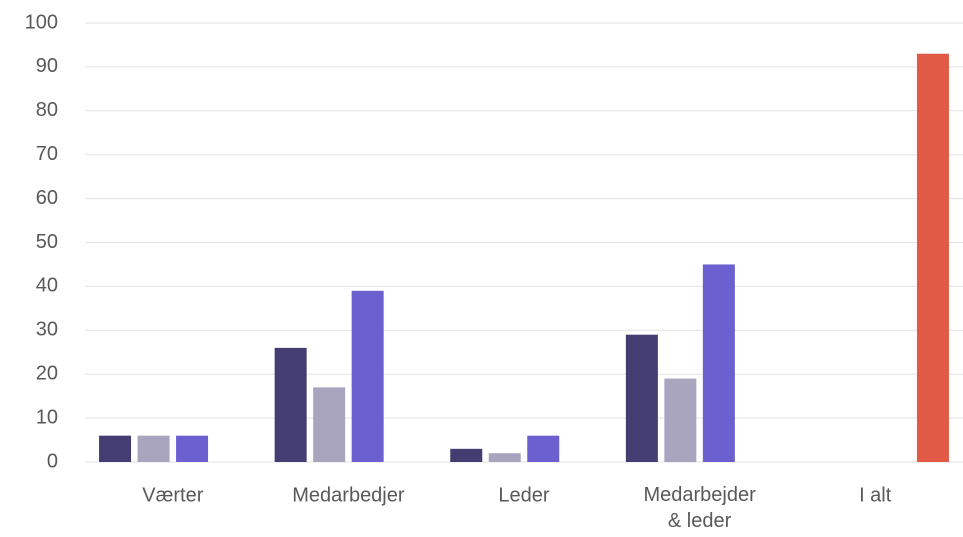 The image size is (963, 537). Describe the element at coordinates (47, 66) in the screenshot. I see `y-tick-label: 90` at that location.